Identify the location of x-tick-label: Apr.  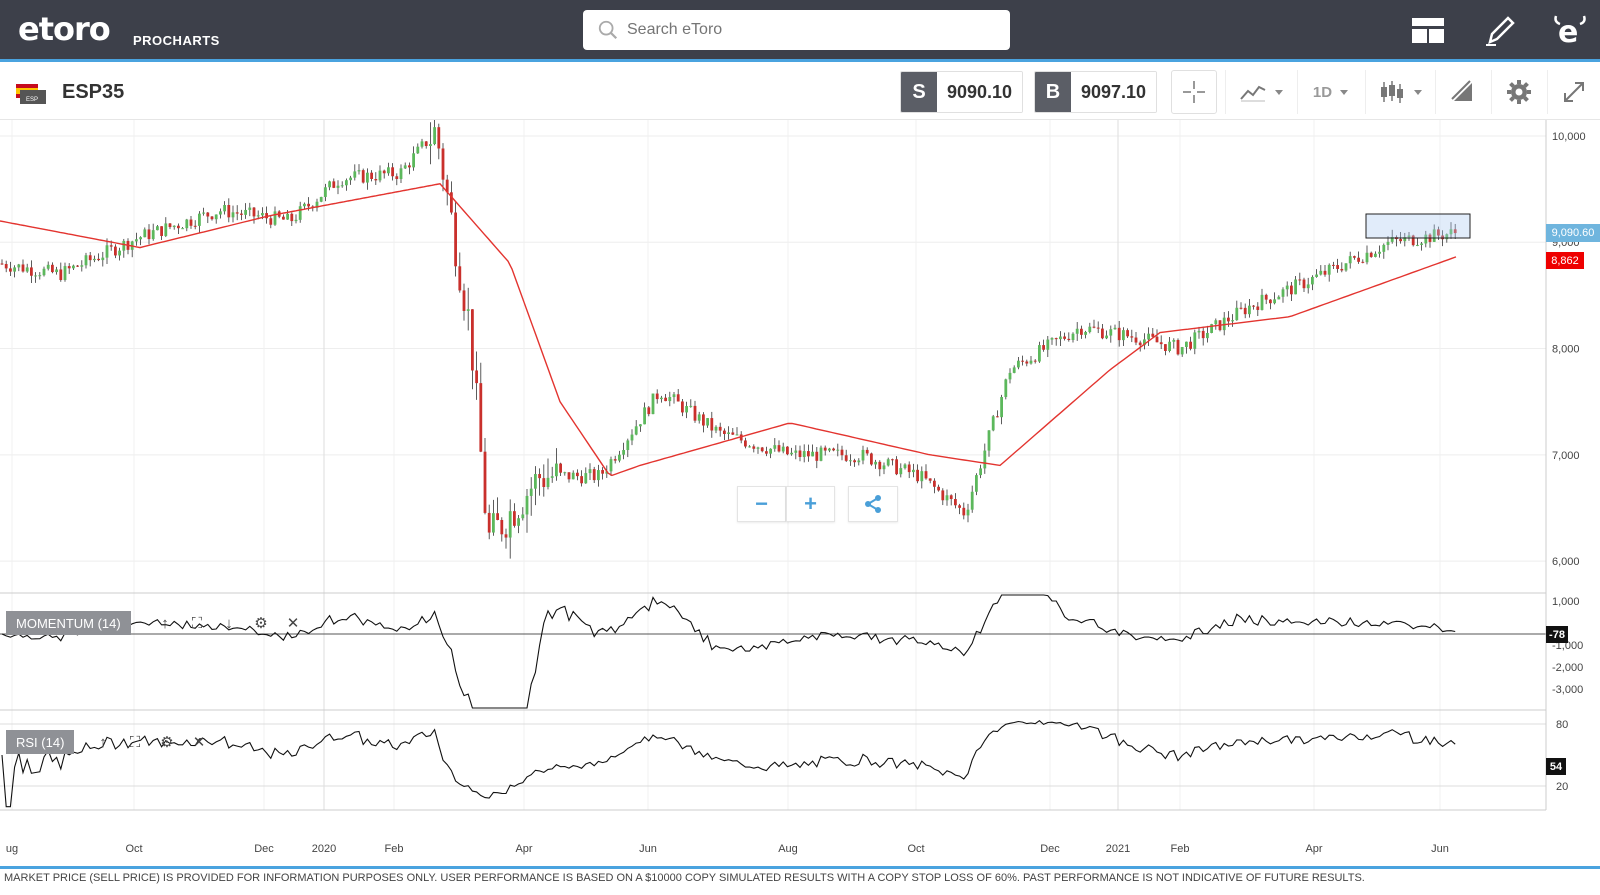
(523, 849).